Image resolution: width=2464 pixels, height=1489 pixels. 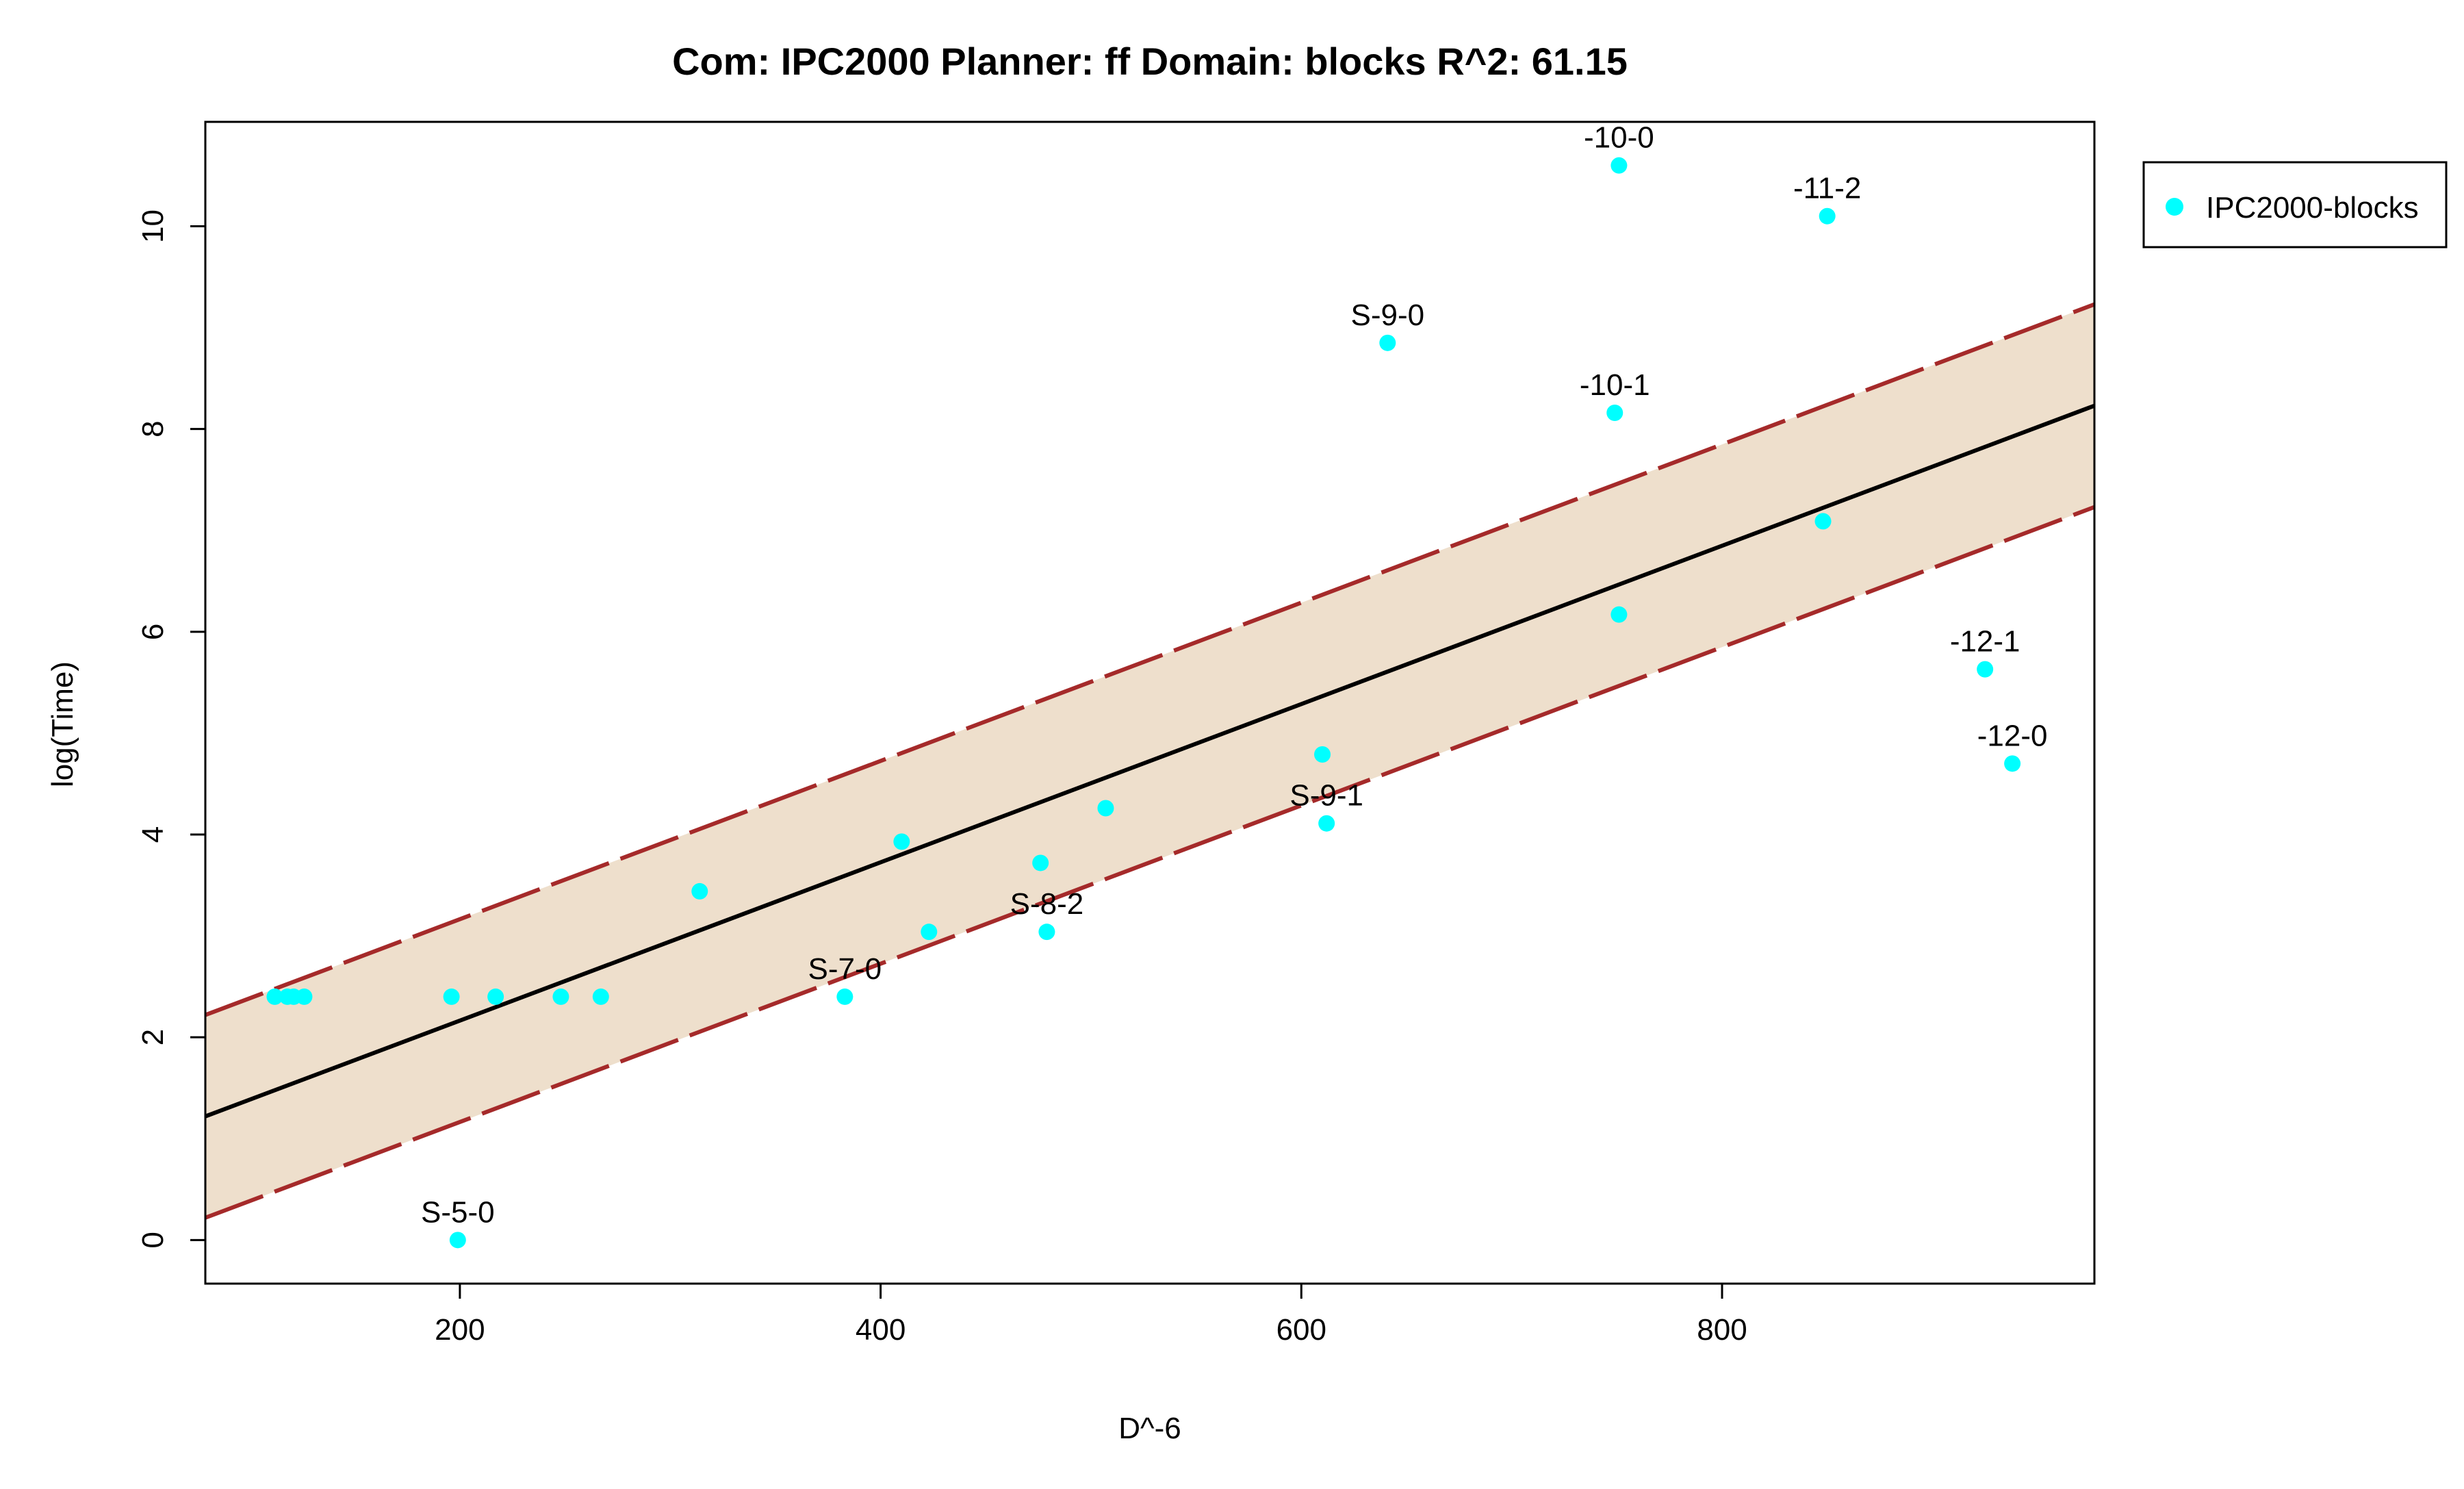 What do you see at coordinates (1615, 385) in the screenshot?
I see `point-label: -10-1` at bounding box center [1615, 385].